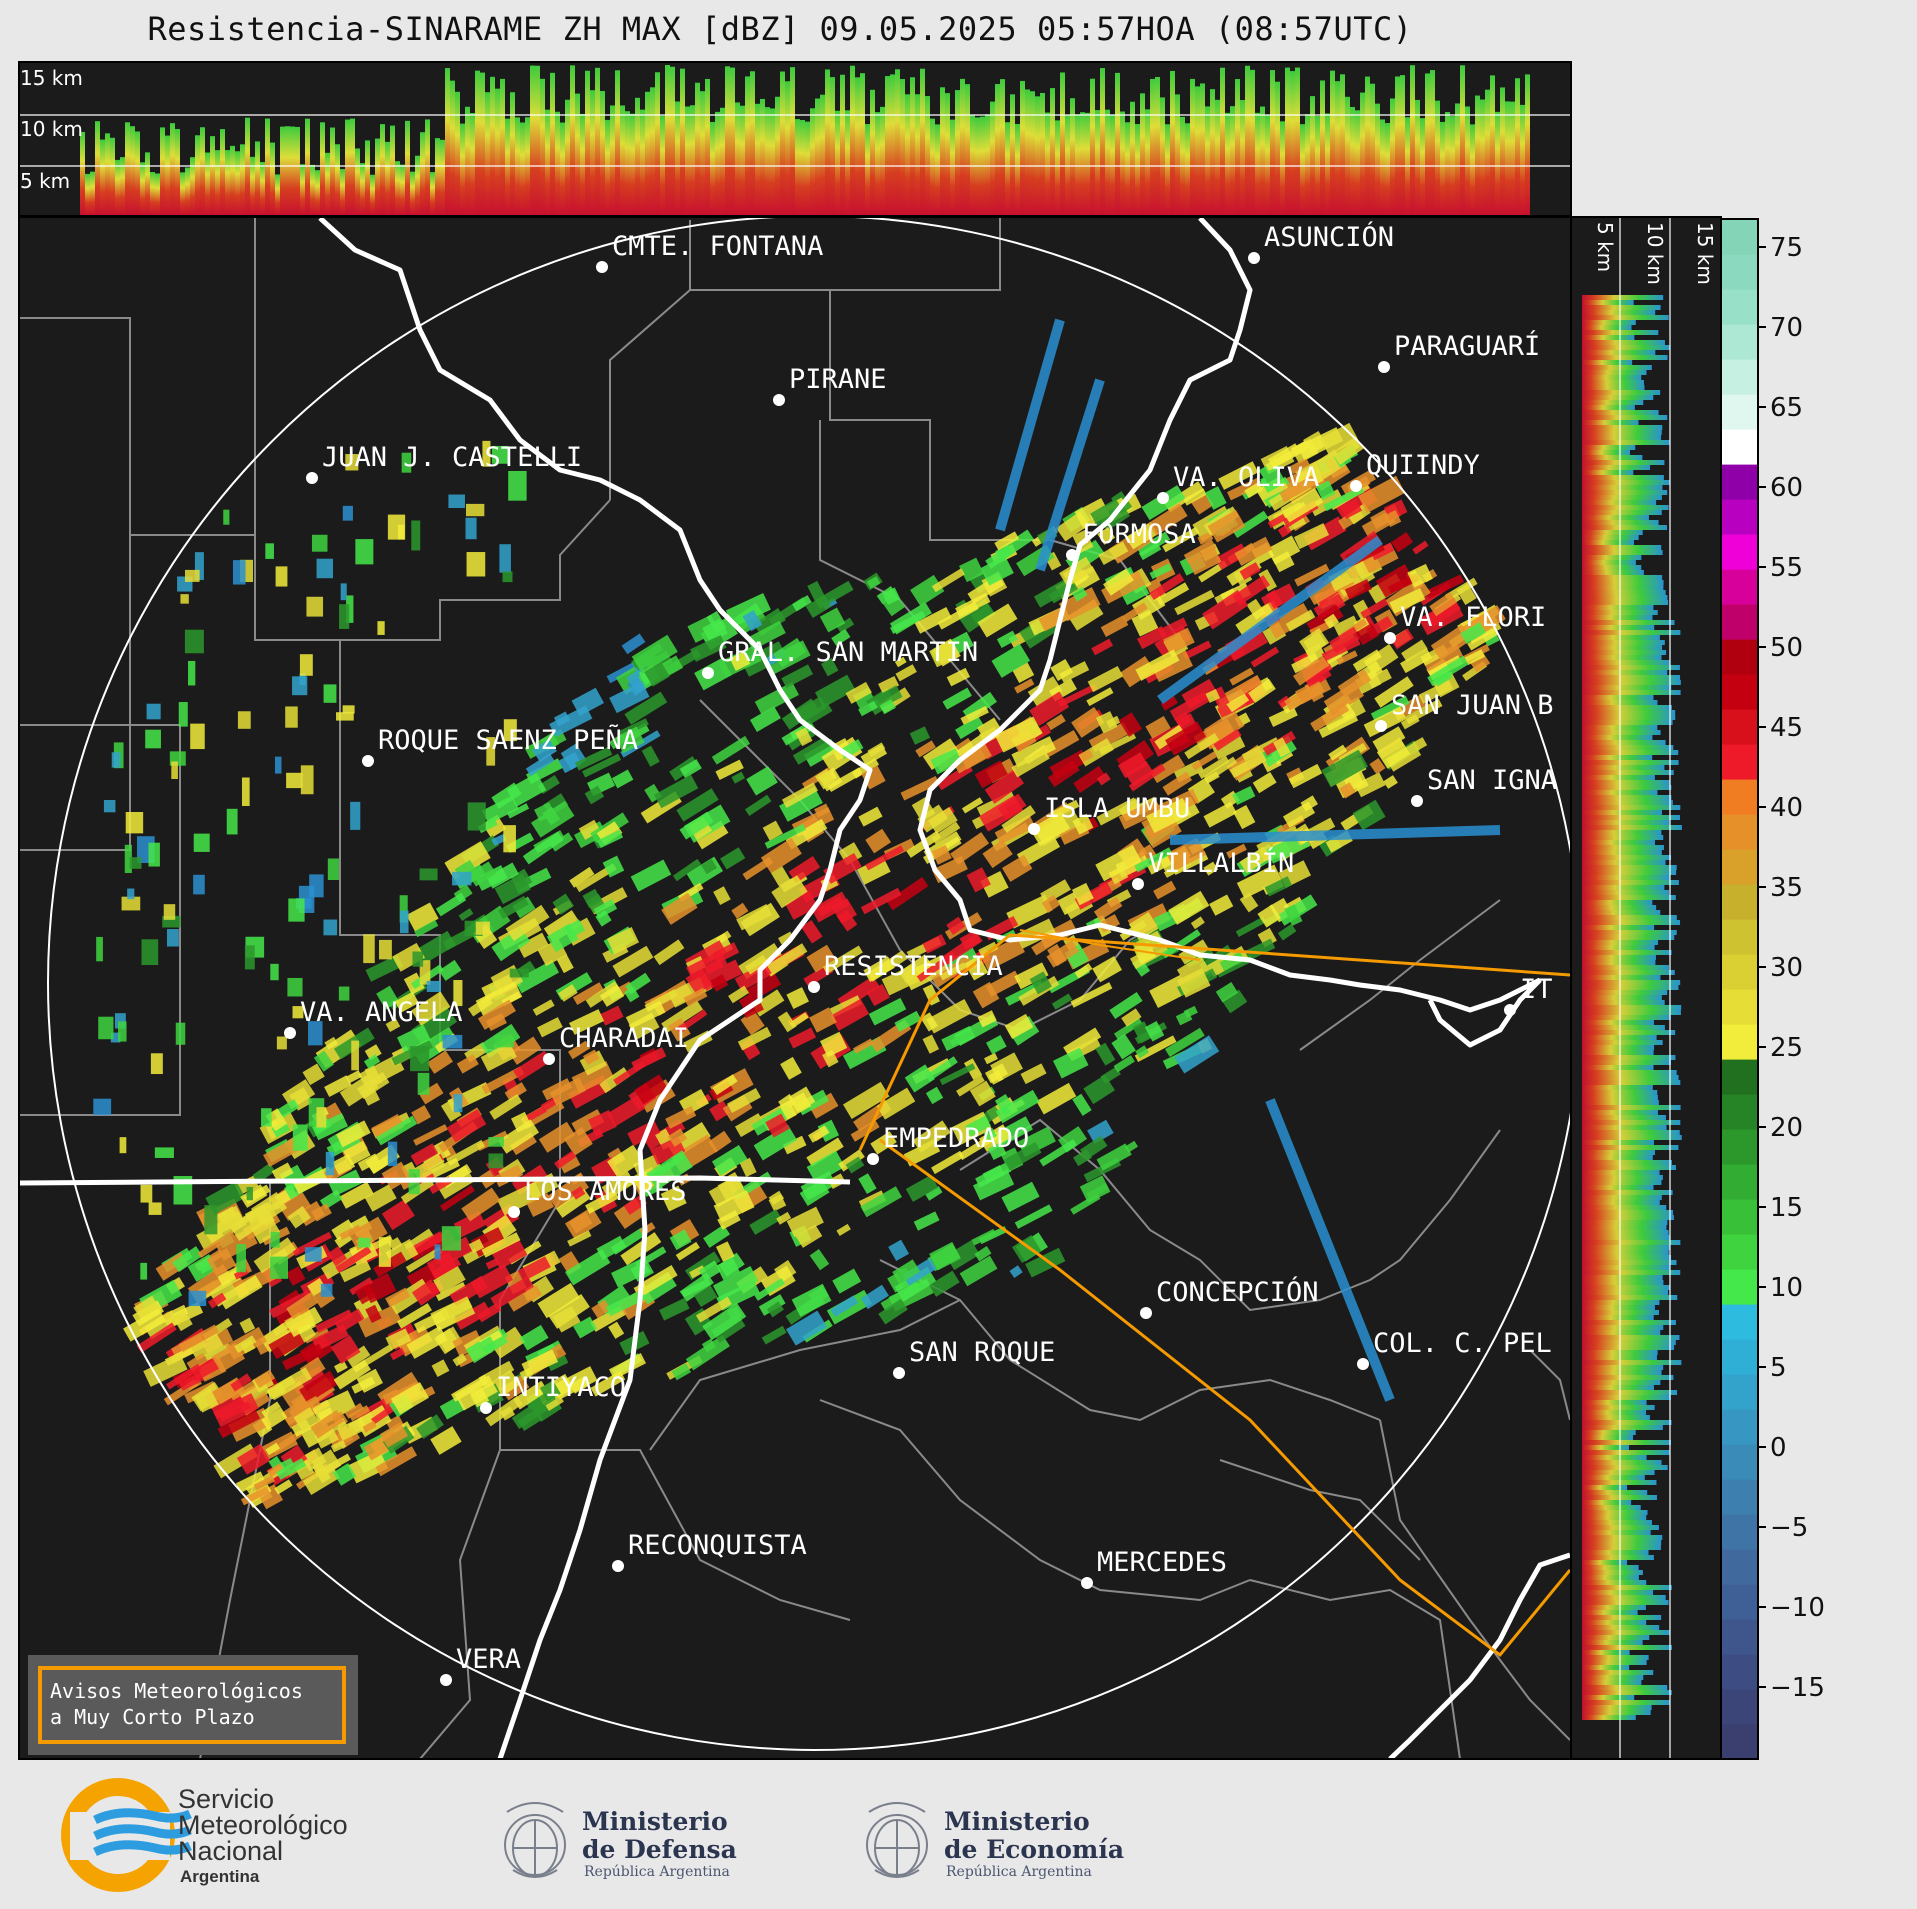 The height and width of the screenshot is (1909, 1917). I want to click on city-label: VA. OLIVA, so click(1246, 477).